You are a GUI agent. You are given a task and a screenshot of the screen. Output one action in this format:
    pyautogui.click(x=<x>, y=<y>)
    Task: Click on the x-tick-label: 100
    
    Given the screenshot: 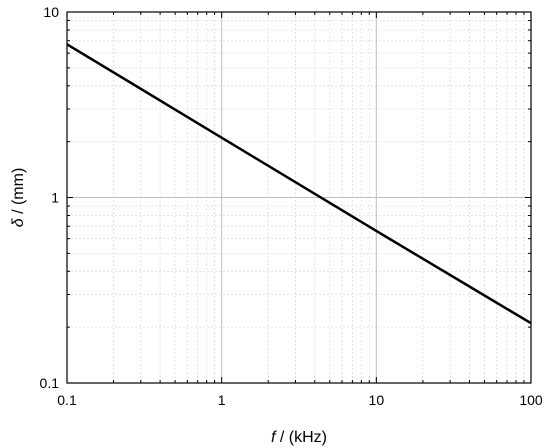 What is the action you would take?
    pyautogui.click(x=531, y=400)
    